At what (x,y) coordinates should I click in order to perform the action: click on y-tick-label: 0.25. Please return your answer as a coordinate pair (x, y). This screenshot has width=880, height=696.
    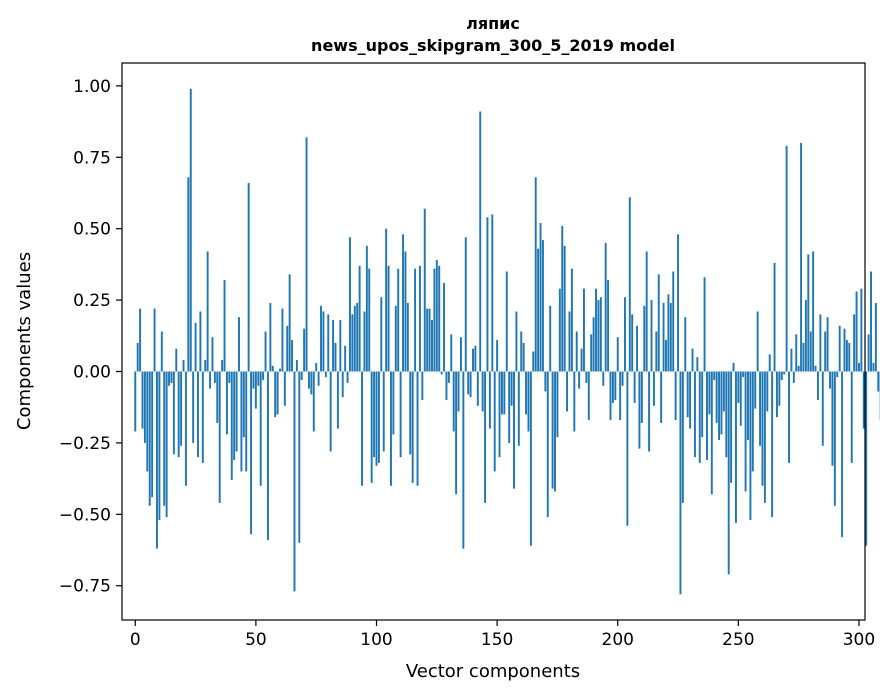
    Looking at the image, I should click on (92, 301).